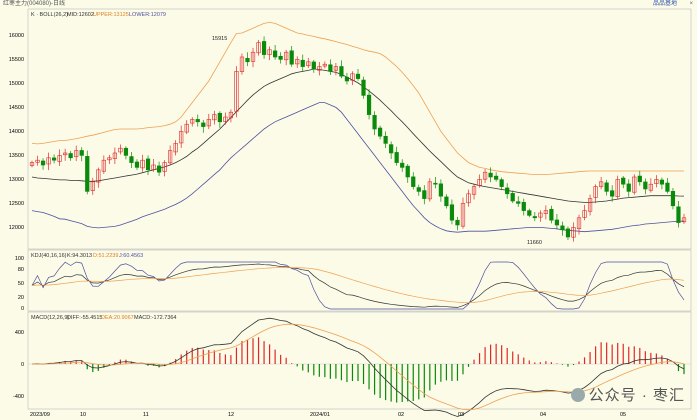 Image resolution: width=697 pixels, height=420 pixels. What do you see at coordinates (22, 365) in the screenshot?
I see `macd-tick-0: 0` at bounding box center [22, 365].